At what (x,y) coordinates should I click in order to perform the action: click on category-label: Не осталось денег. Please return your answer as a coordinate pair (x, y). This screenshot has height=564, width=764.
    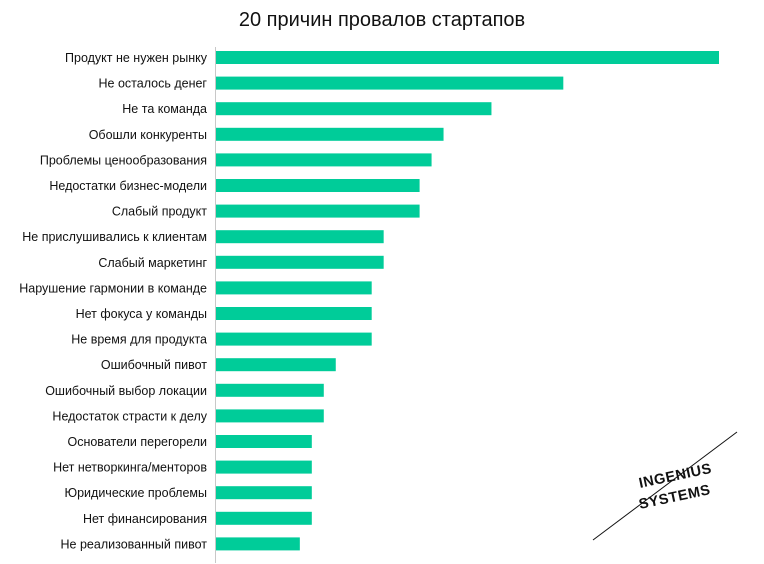
    Looking at the image, I should click on (153, 84).